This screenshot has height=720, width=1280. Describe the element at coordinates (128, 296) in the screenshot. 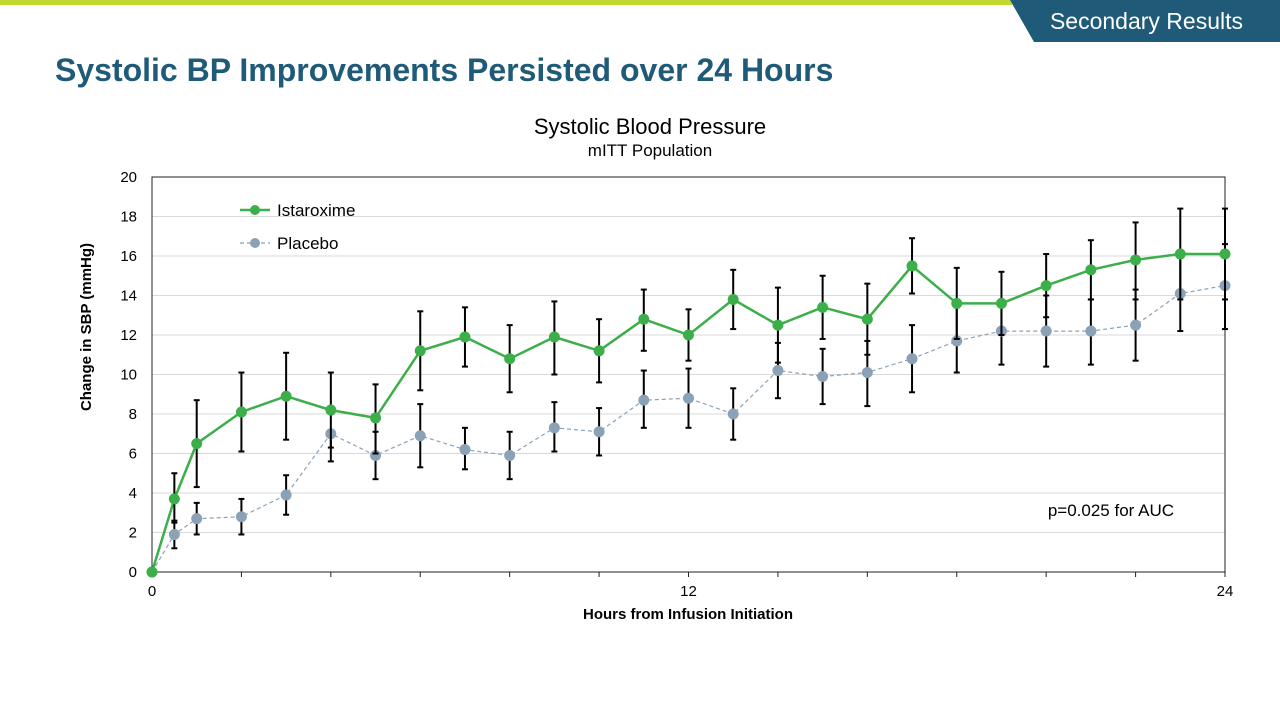

I see `y-tick-label: 14` at that location.